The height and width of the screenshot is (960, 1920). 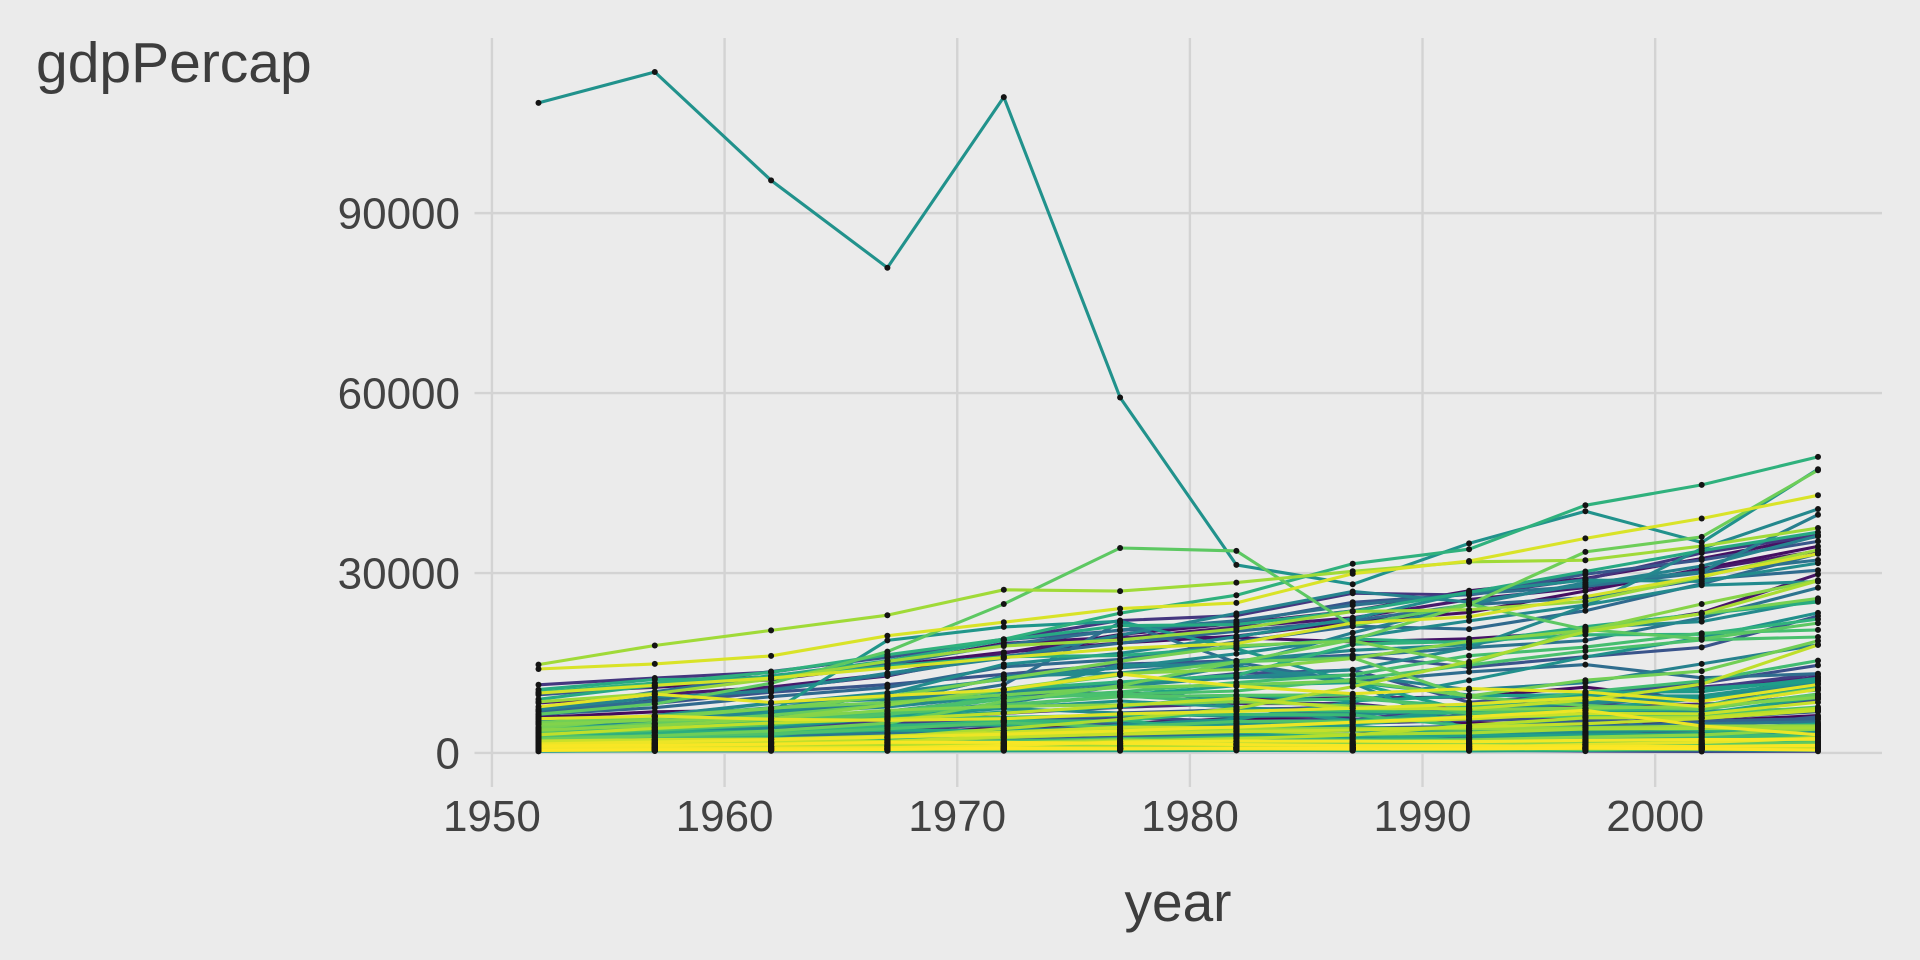 What do you see at coordinates (399, 394) in the screenshot?
I see `y-tick-label: 60000` at bounding box center [399, 394].